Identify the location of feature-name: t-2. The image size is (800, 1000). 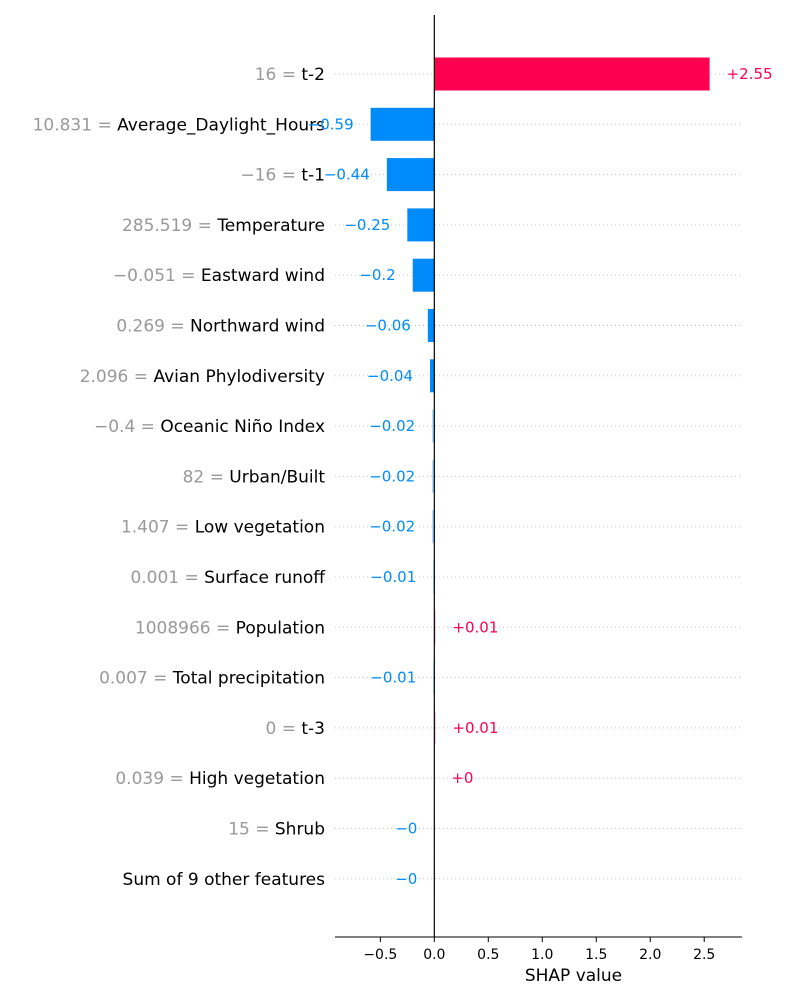
(313, 75).